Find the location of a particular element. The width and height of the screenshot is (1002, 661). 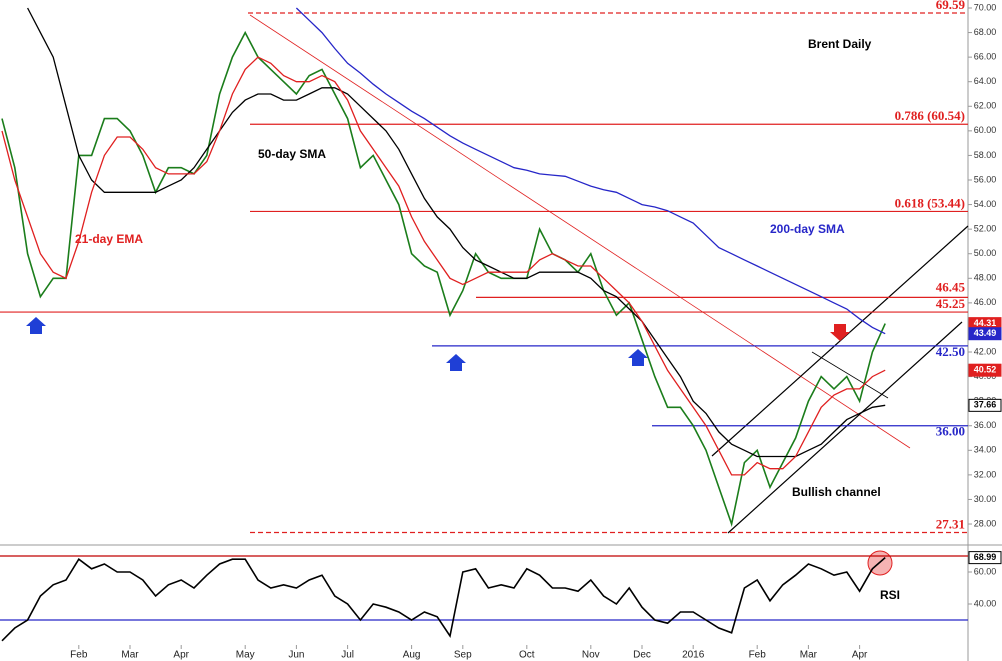

value-tag-label: 37.66 is located at coordinates (985, 405).